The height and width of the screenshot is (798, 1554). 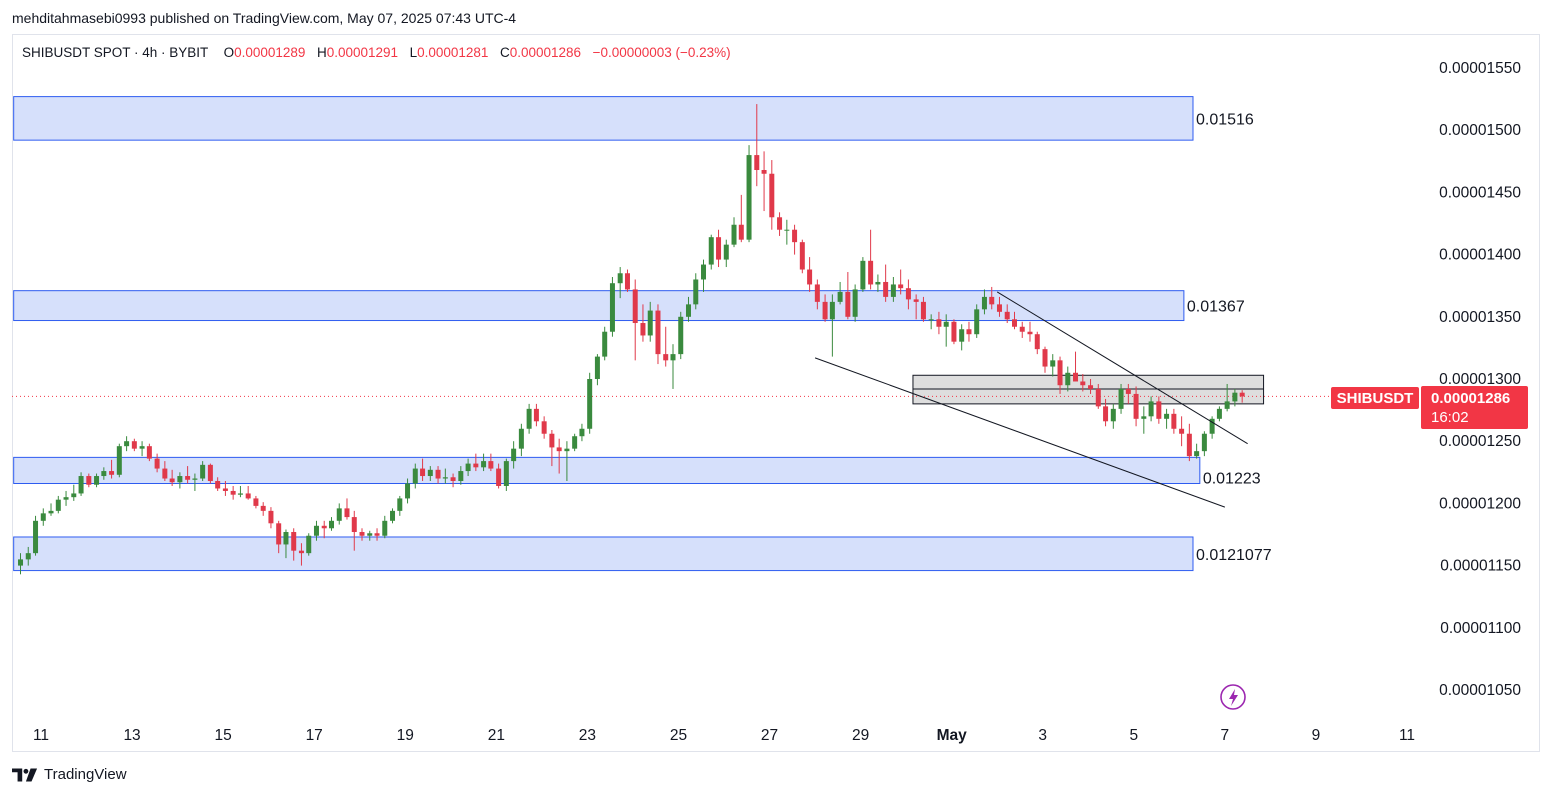 What do you see at coordinates (769, 735) in the screenshot?
I see `time-tick-label: 27` at bounding box center [769, 735].